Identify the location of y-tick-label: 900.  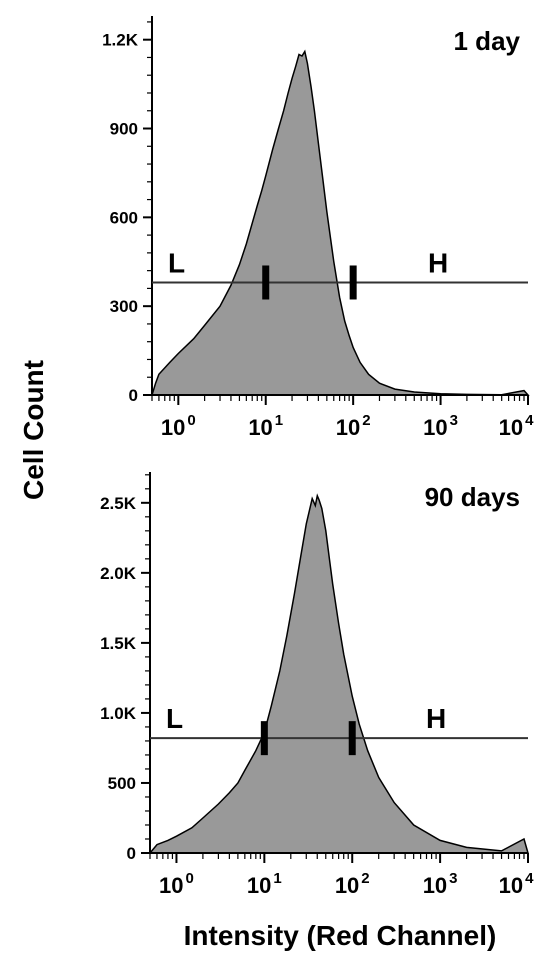
(124, 129).